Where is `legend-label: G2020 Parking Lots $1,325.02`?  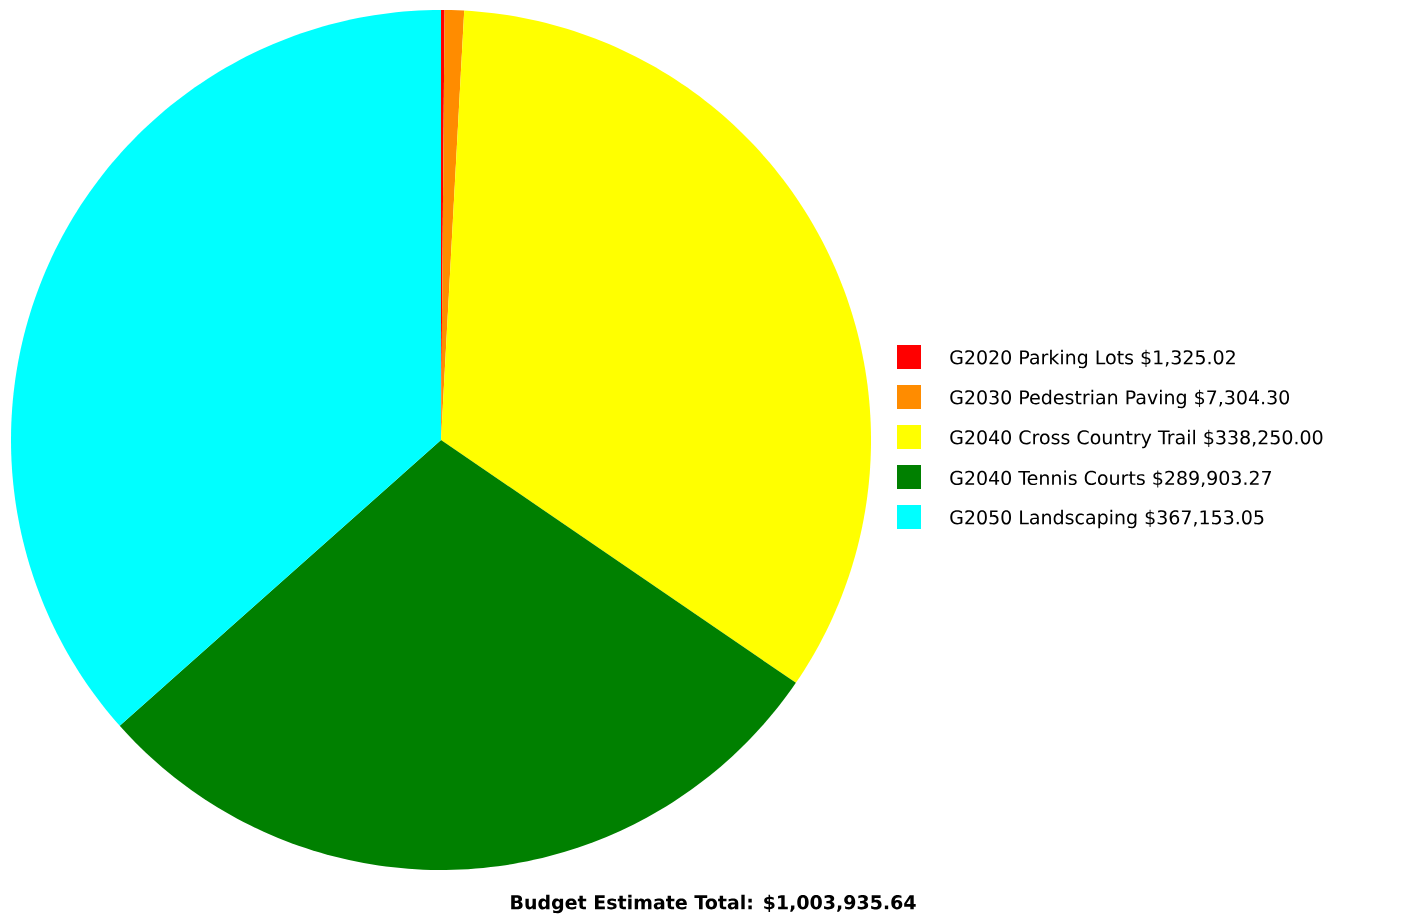
legend-label: G2020 Parking Lots $1,325.02 is located at coordinates (1092, 359).